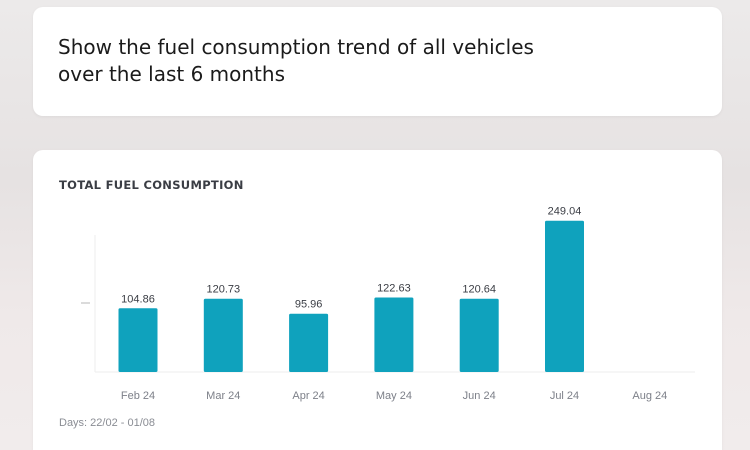 The image size is (750, 450). Describe the element at coordinates (151, 185) in the screenshot. I see `chart-title: TOTAL FUEL CONSUMPTION` at that location.